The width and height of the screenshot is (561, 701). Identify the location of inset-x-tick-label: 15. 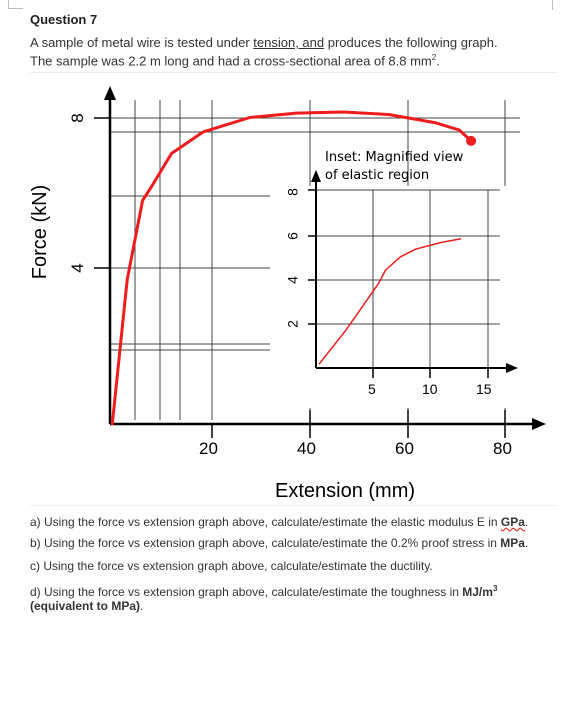
(484, 389).